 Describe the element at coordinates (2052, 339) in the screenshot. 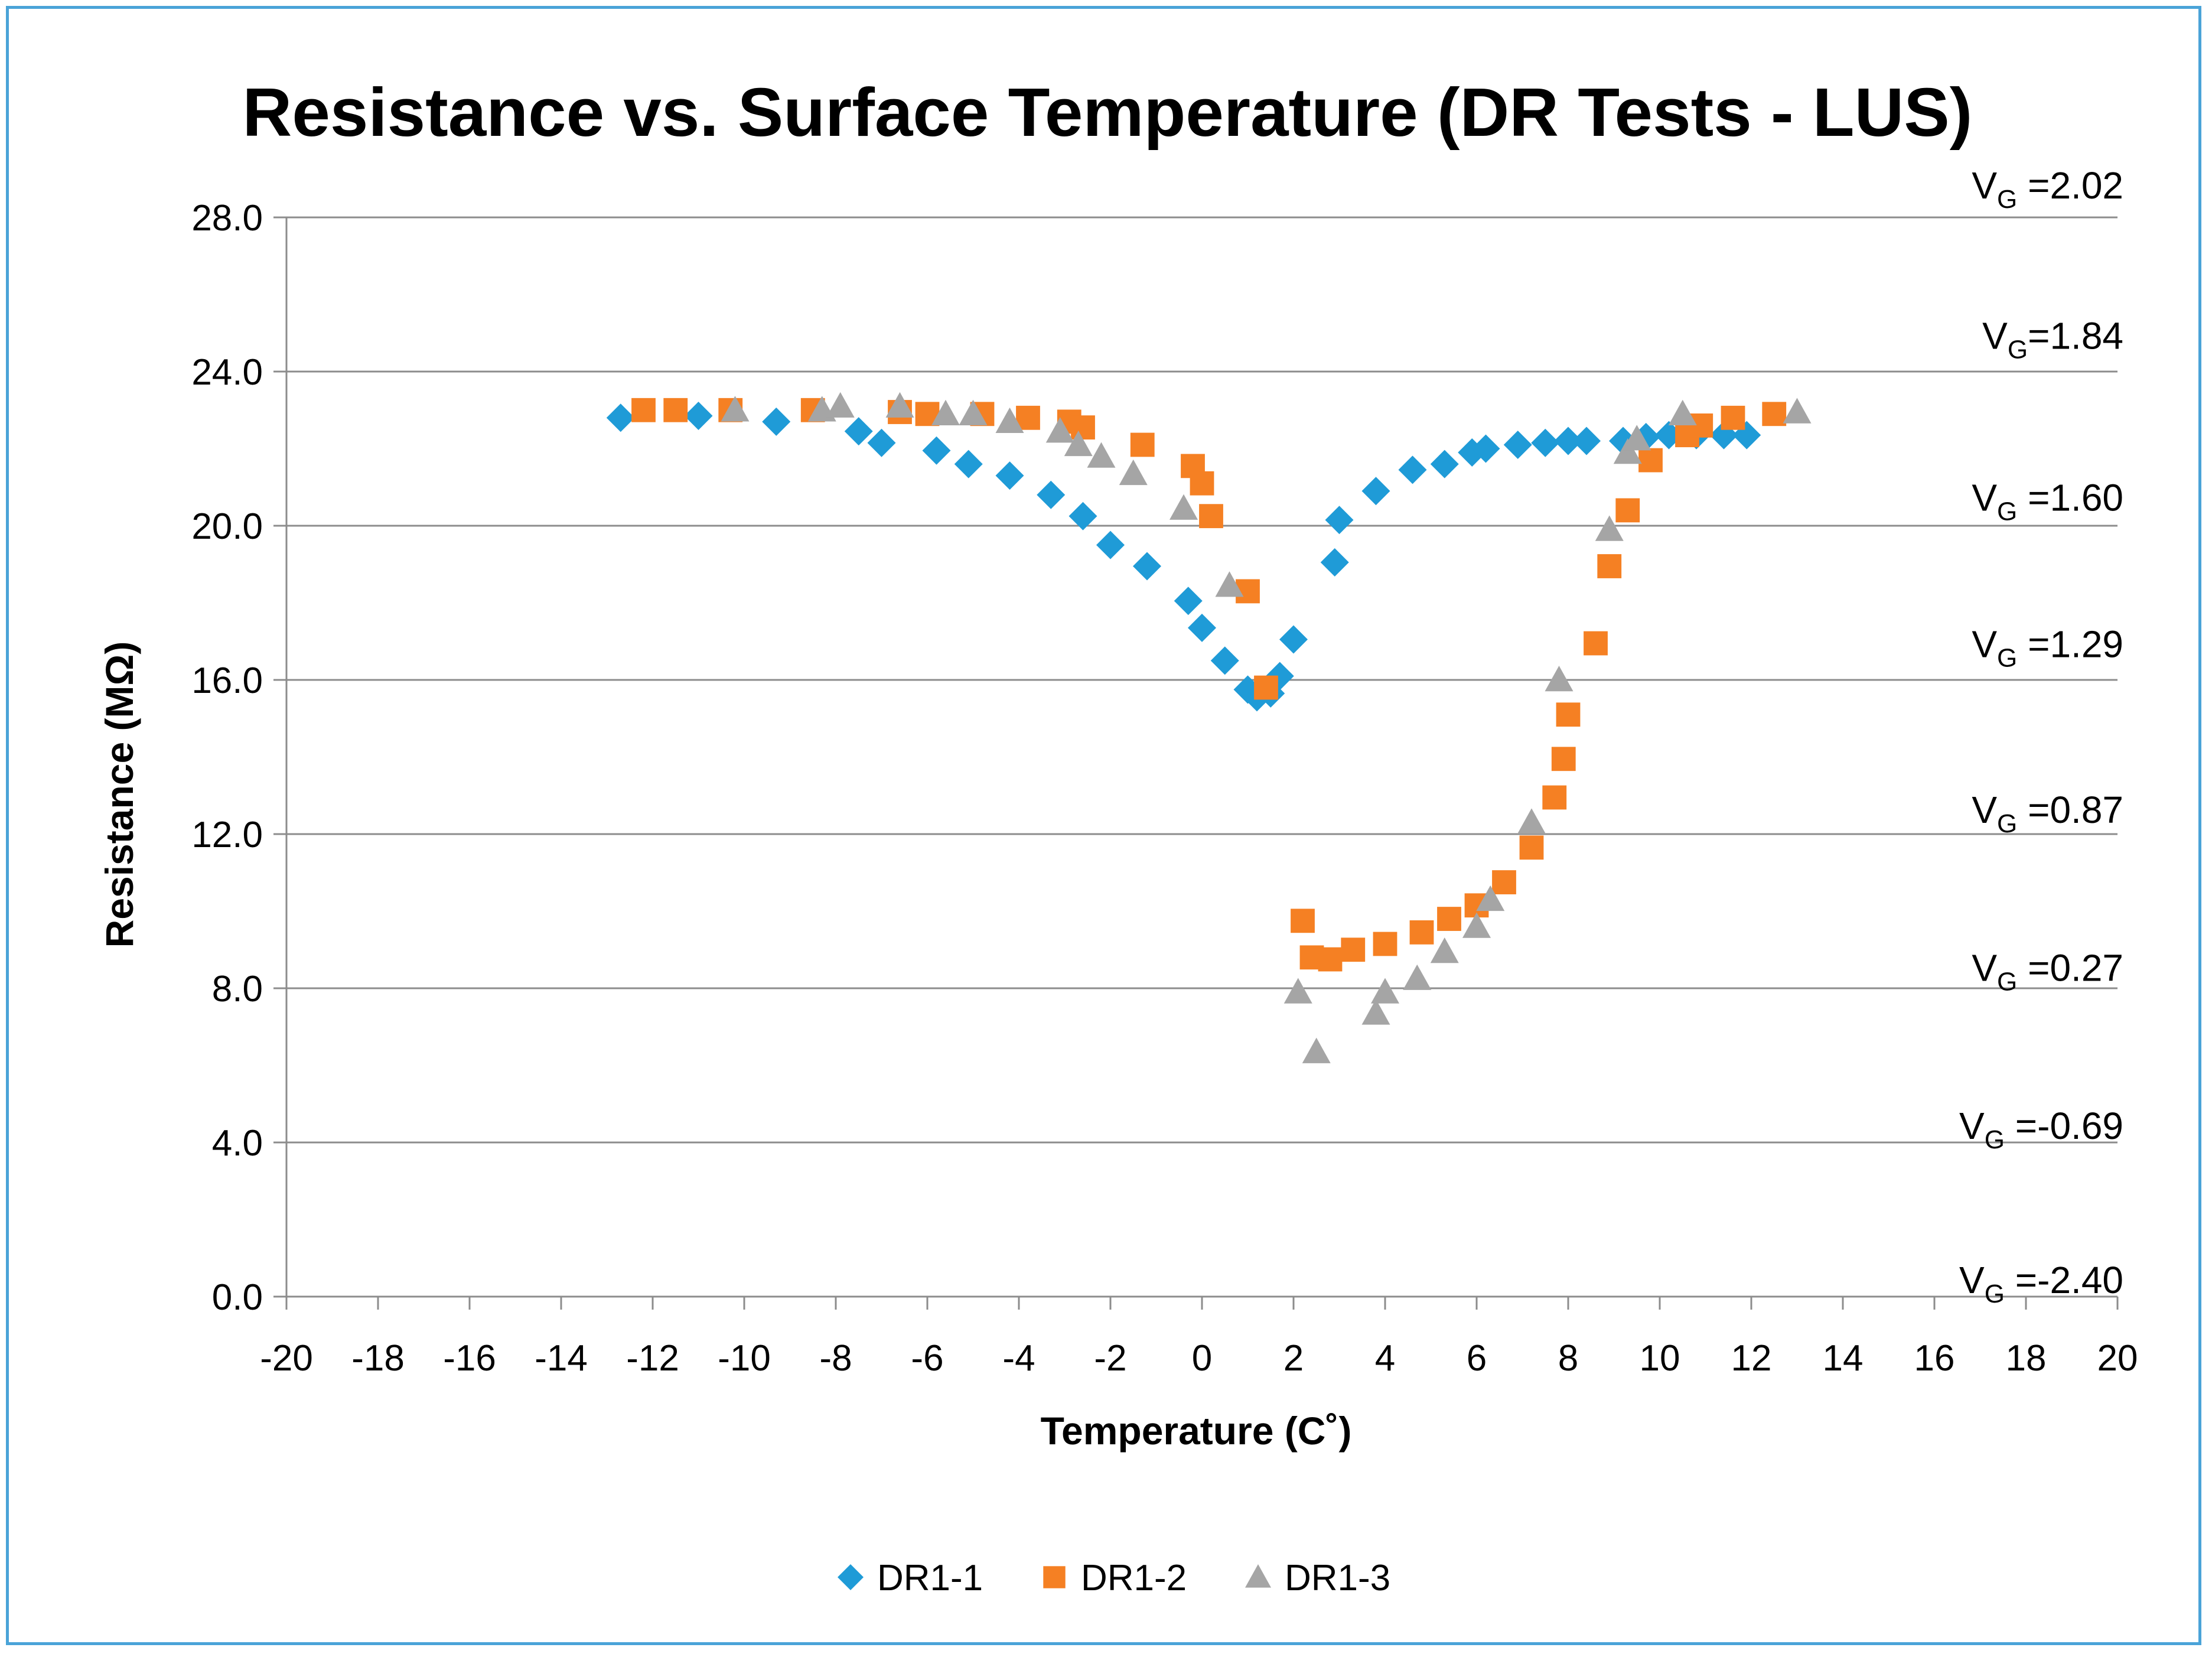

I see `vg-annotation: VG=1.84` at that location.